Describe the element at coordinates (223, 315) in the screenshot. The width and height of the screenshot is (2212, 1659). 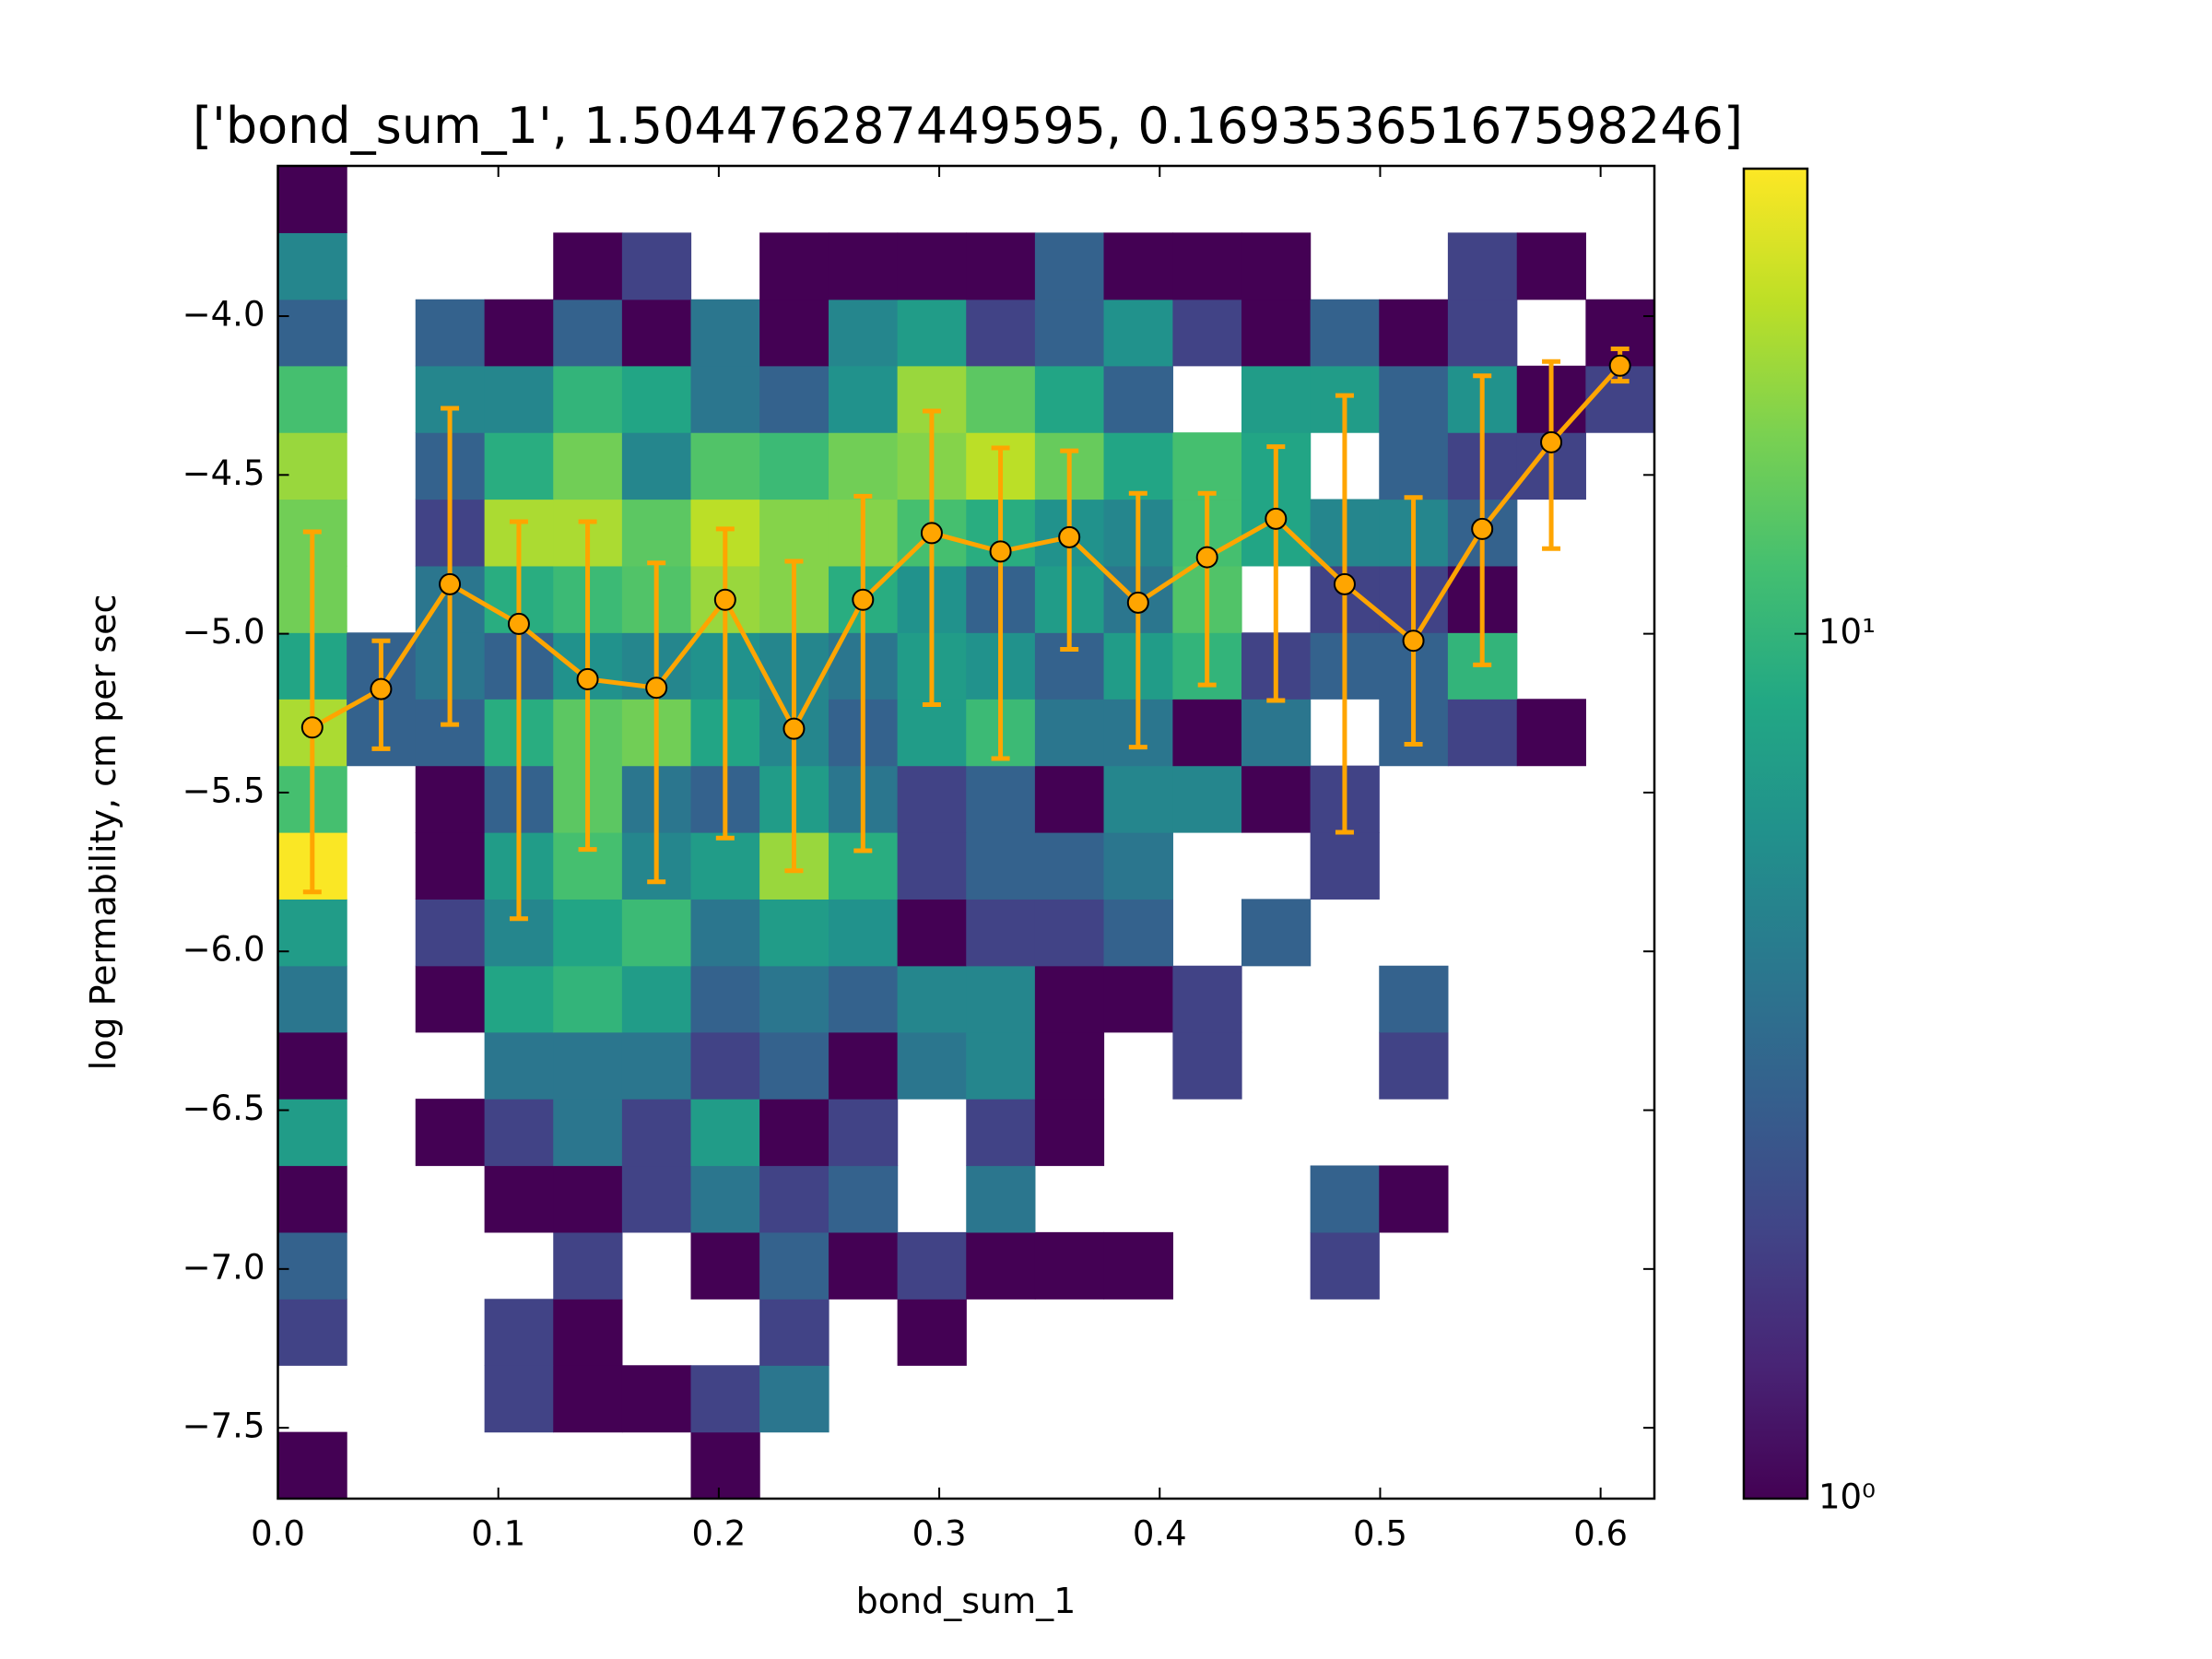
I see `y-tick-label: −4.0` at that location.